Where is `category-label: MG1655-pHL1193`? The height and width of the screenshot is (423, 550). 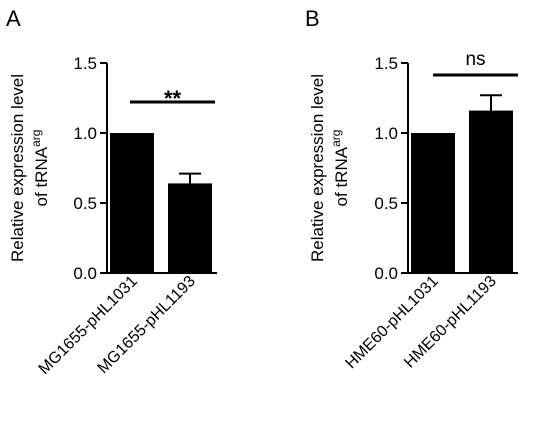
category-label: MG1655-pHL1193 is located at coordinates (147, 325).